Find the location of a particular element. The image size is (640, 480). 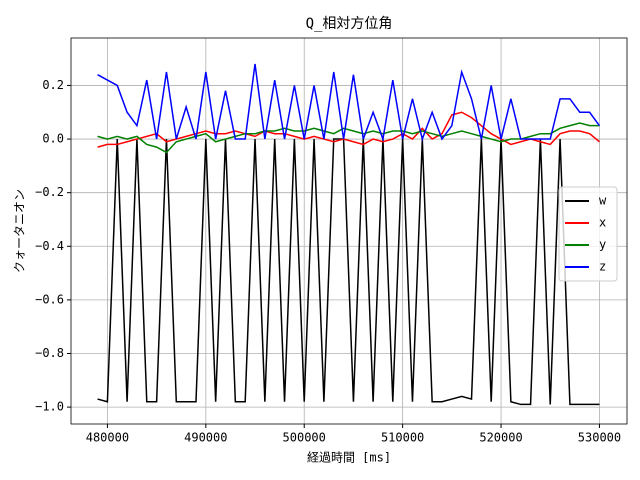

x-tick-label: 510000 is located at coordinates (402, 438).